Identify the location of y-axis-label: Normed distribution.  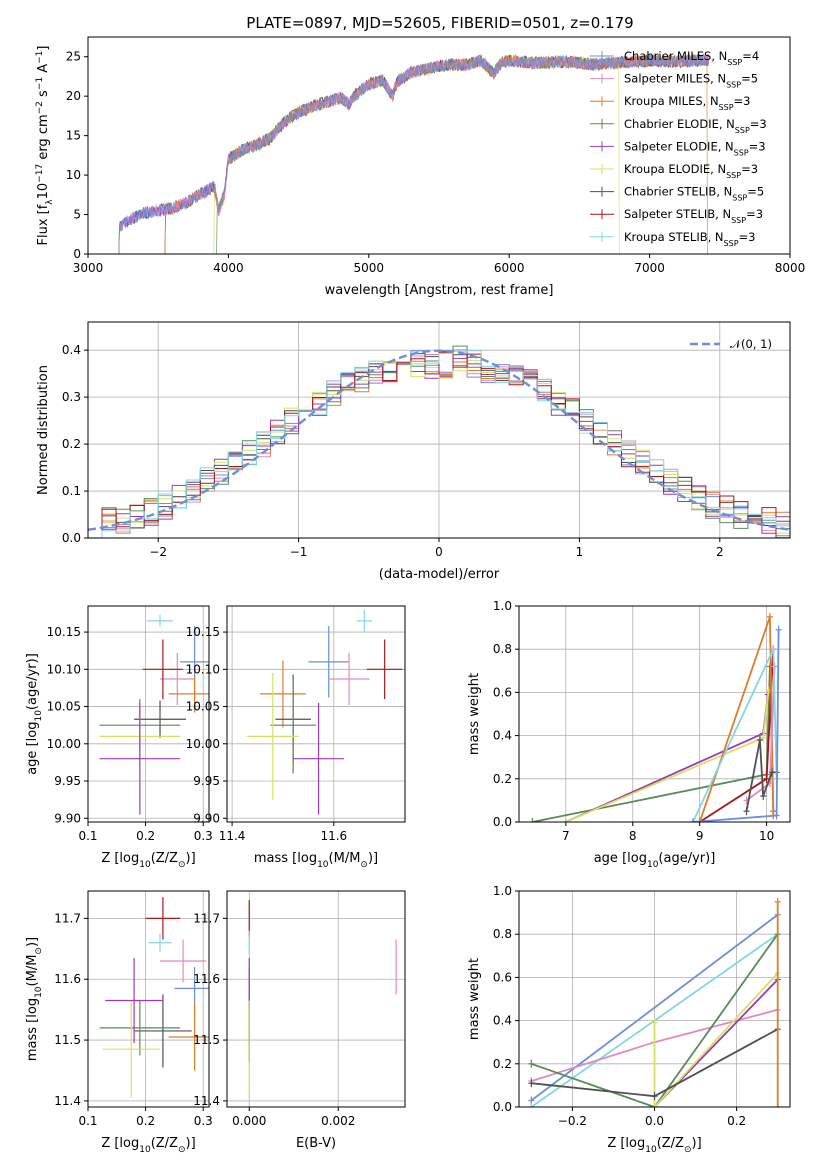
(43, 430).